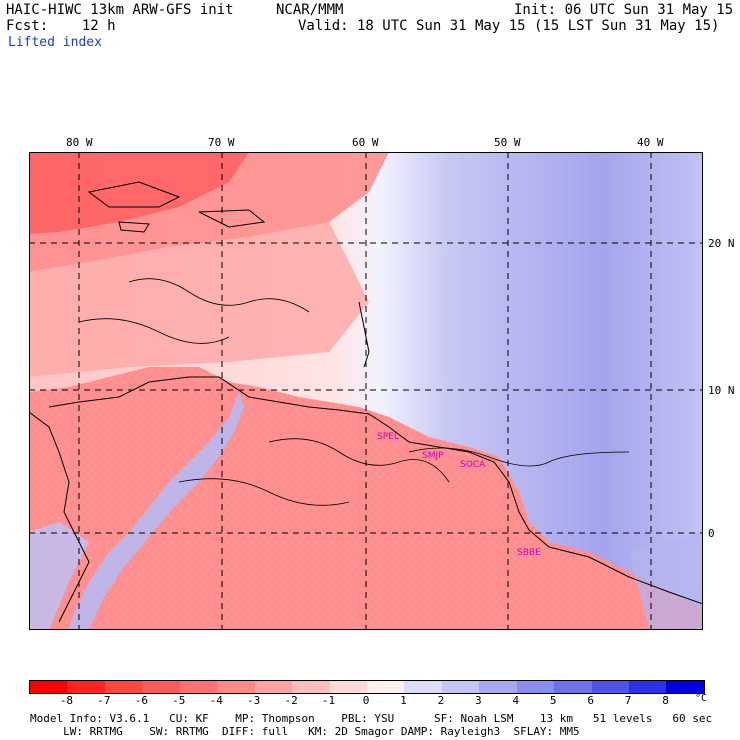  Describe the element at coordinates (628, 700) in the screenshot. I see `colorbar-tick-label: 7` at that location.